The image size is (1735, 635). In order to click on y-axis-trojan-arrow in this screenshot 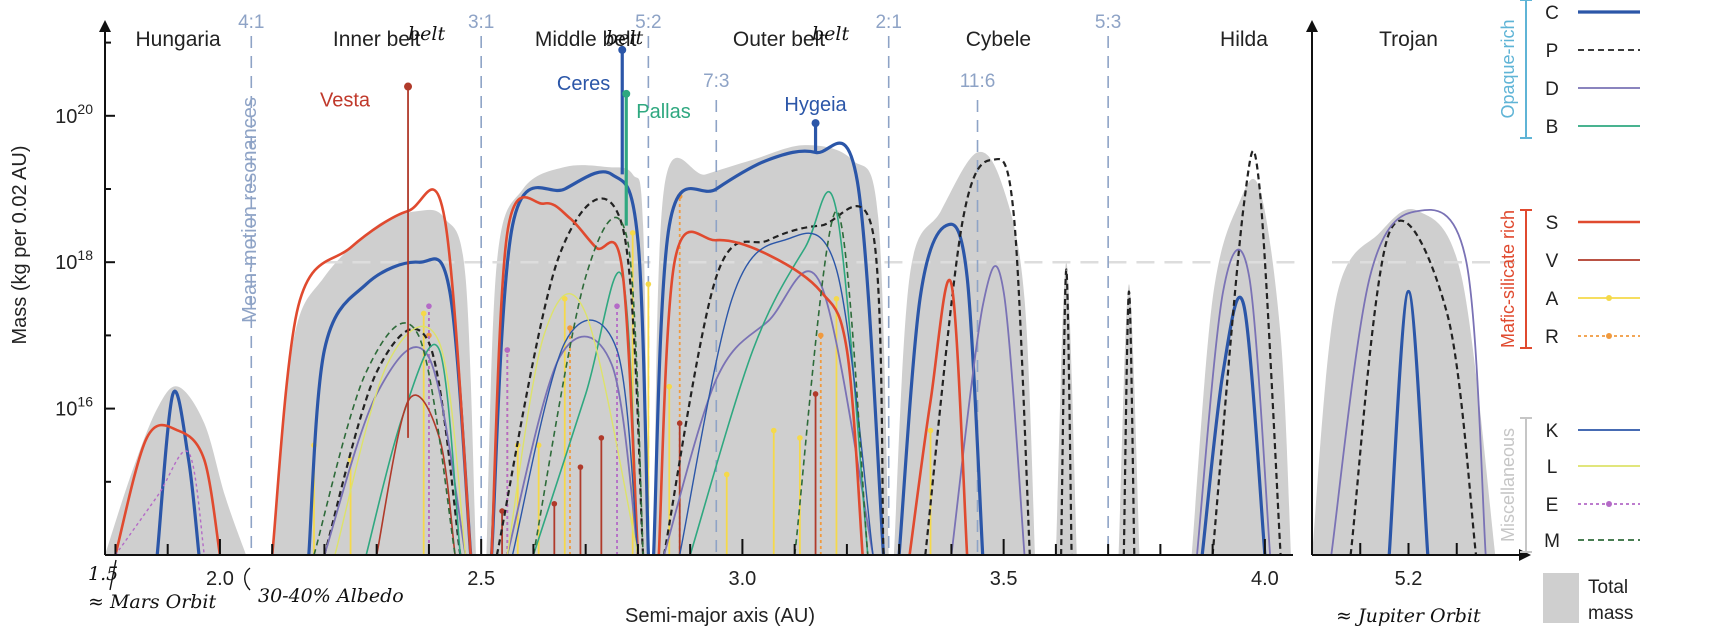, I will do `click(1312, 26)`.